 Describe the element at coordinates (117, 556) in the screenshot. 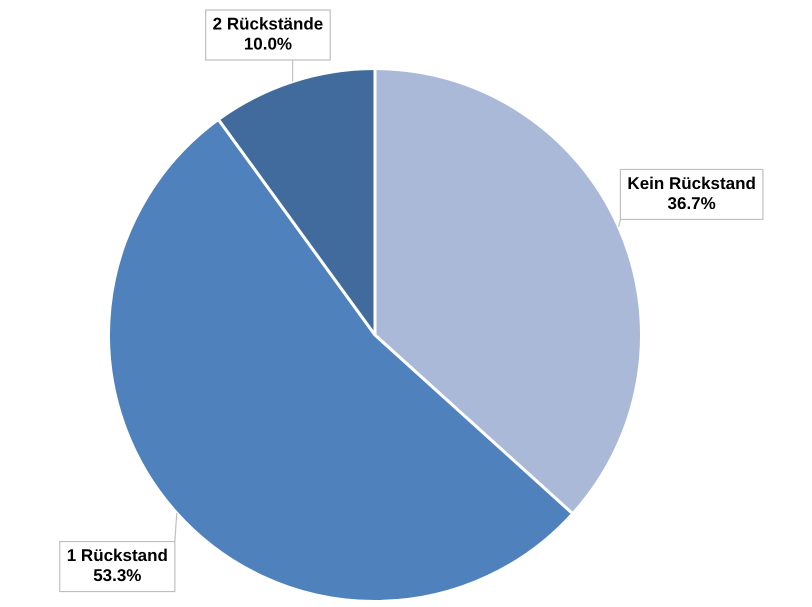

I see `slice-label: 1 Rückstand` at that location.